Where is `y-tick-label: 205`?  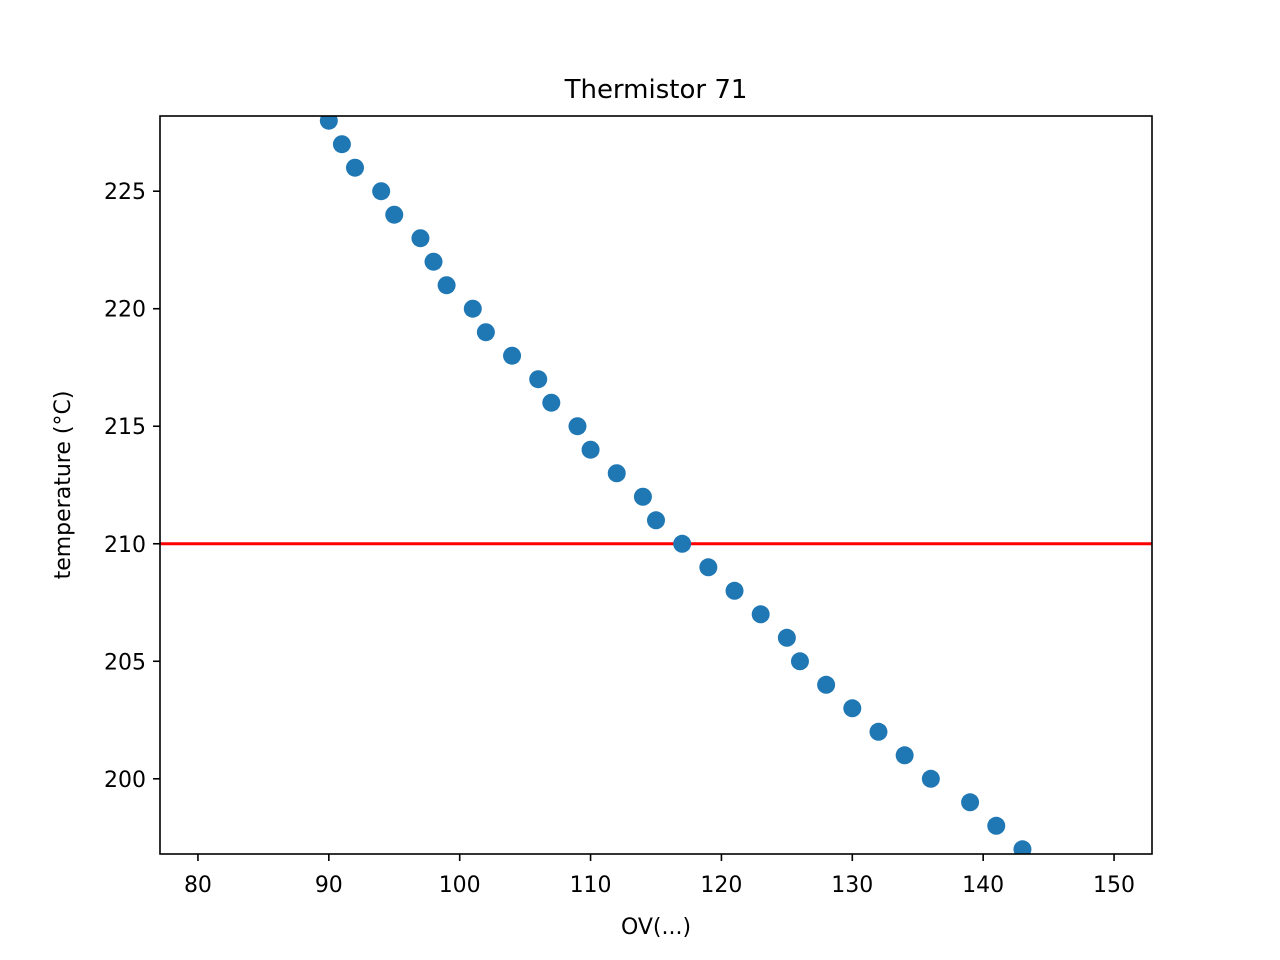 y-tick-label: 205 is located at coordinates (125, 662).